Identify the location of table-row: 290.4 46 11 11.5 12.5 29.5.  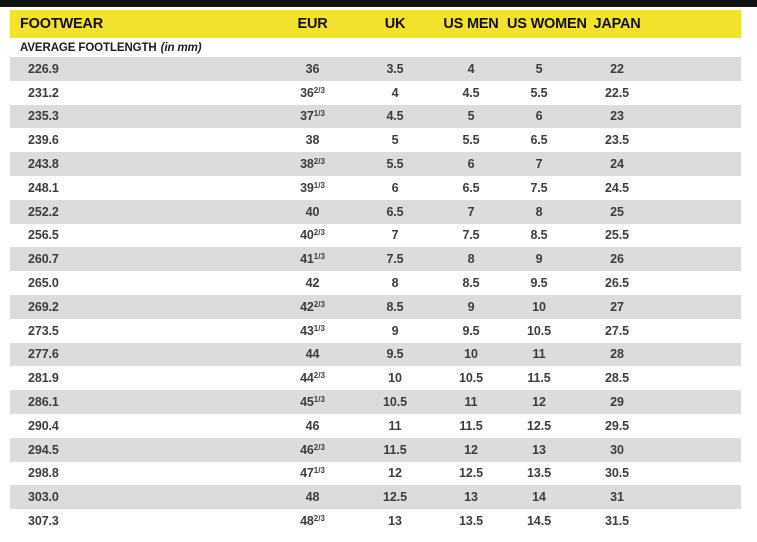
(375, 425).